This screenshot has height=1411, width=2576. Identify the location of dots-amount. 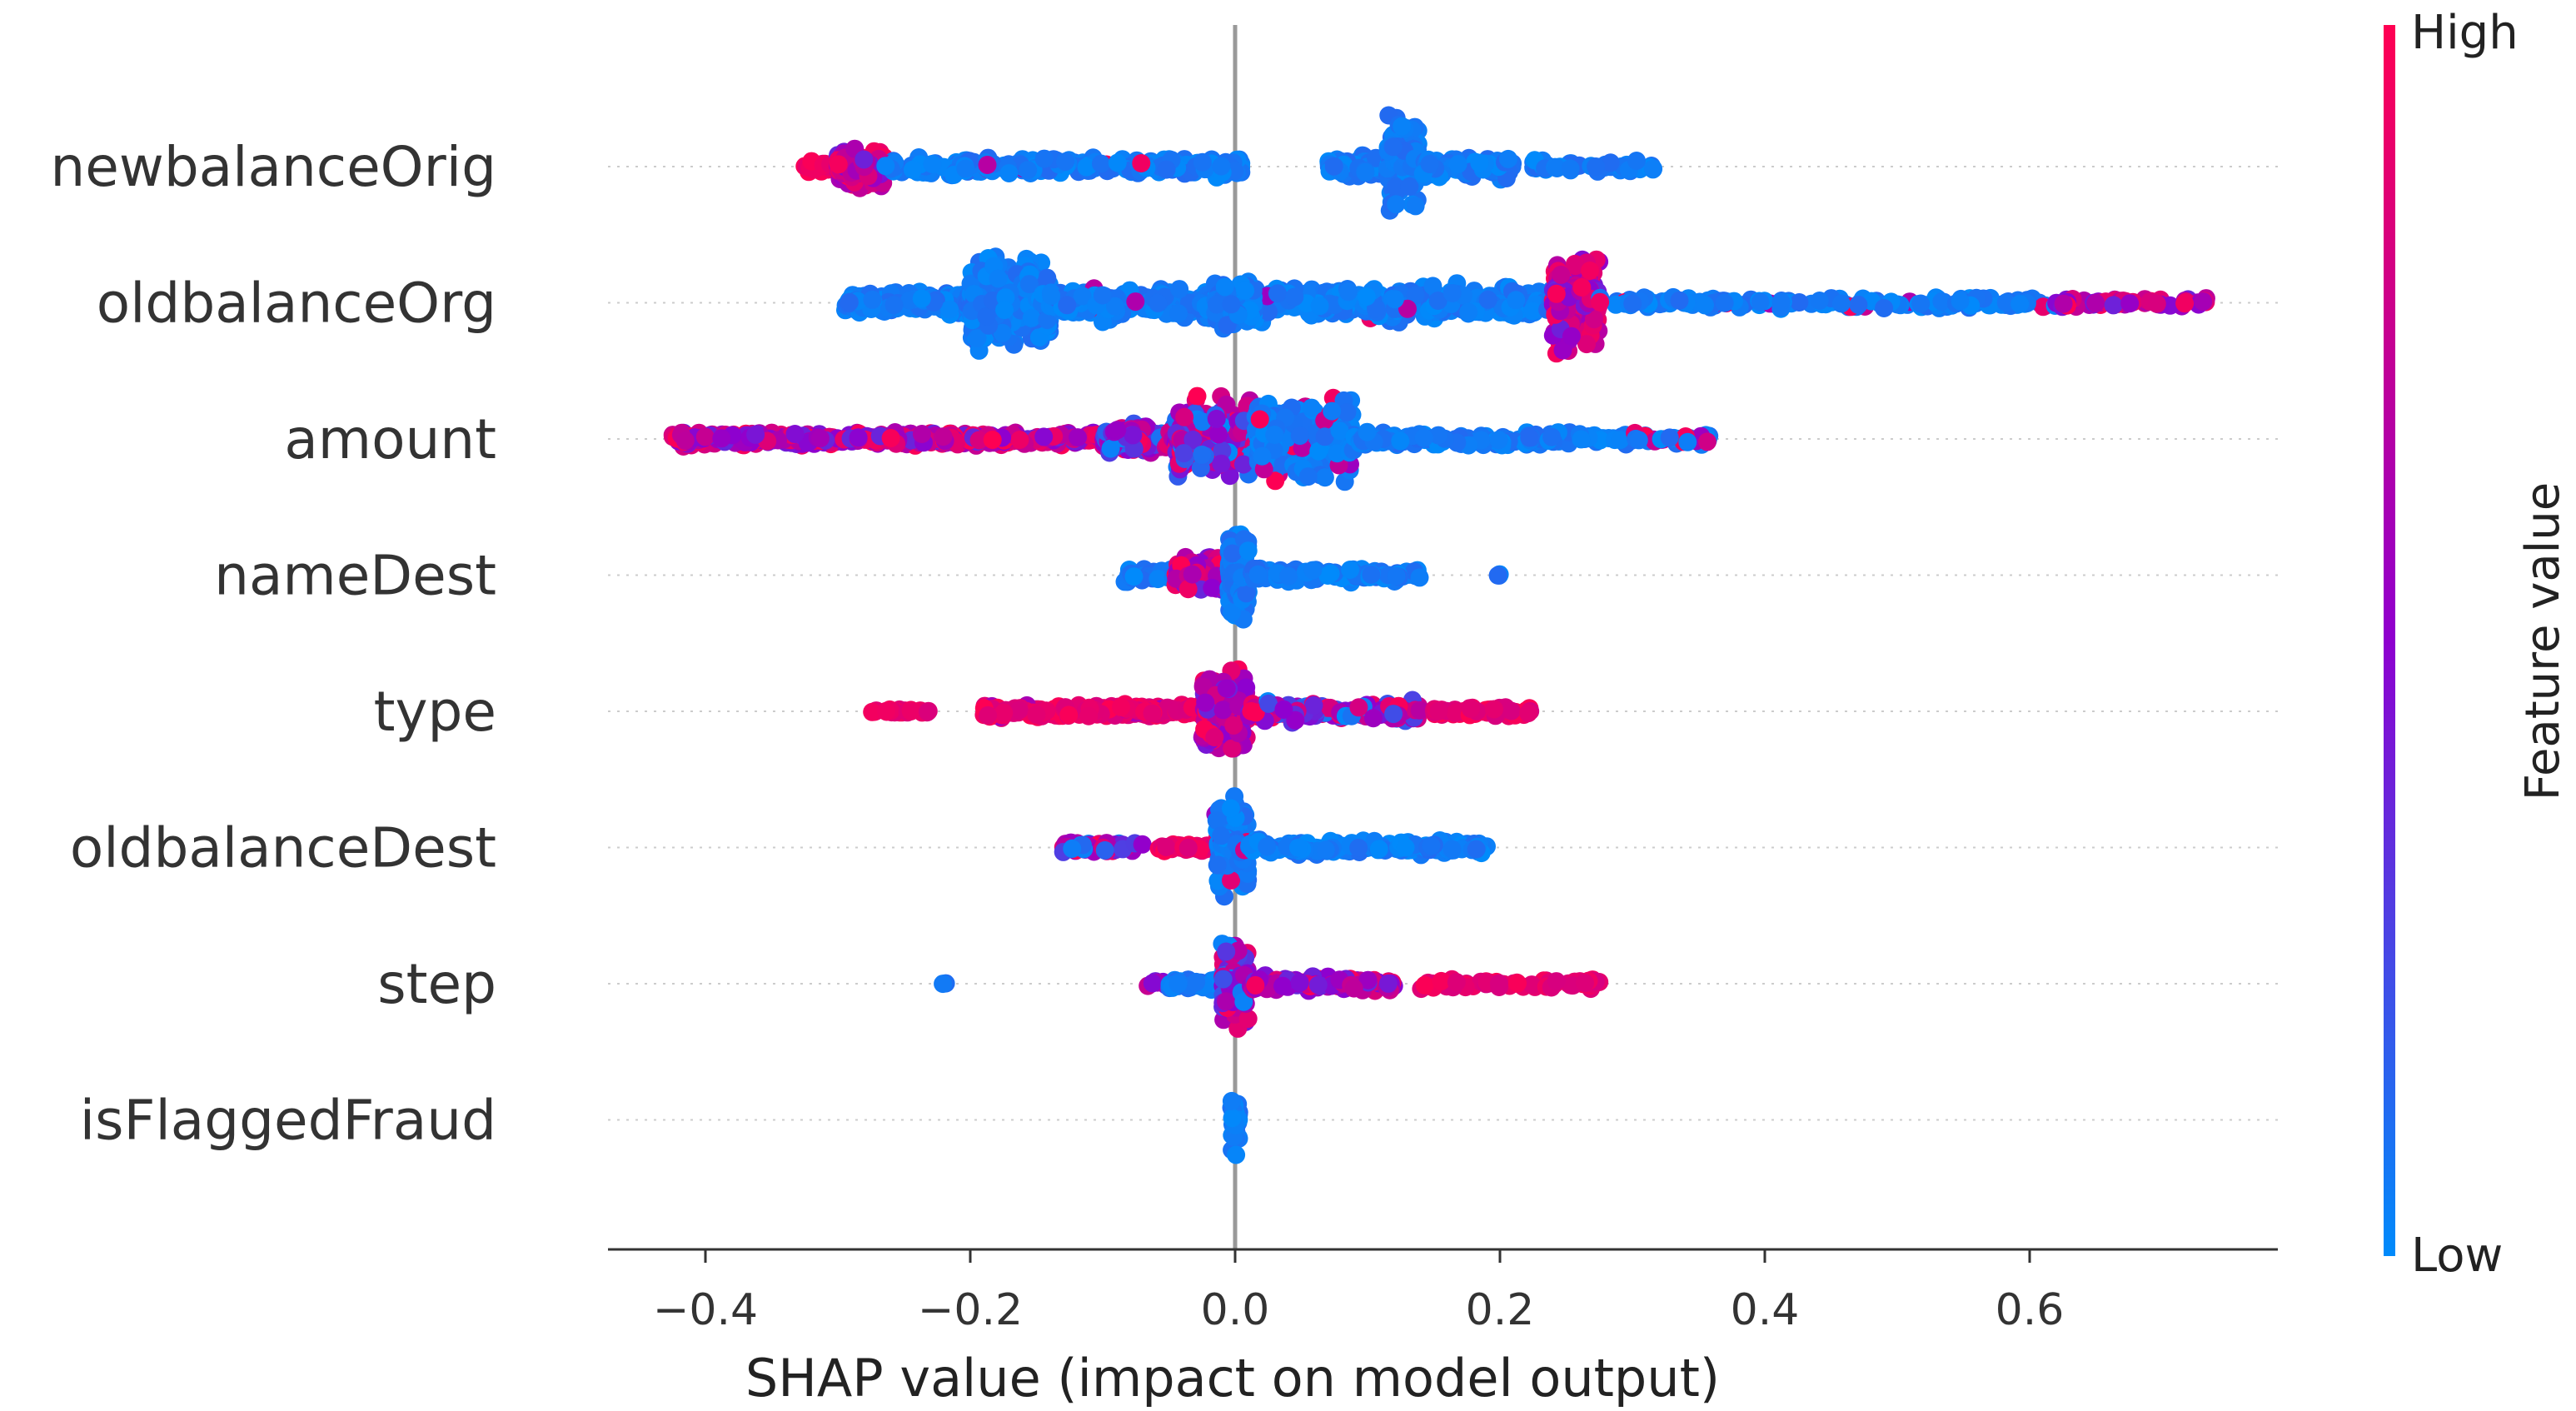
(1191, 438).